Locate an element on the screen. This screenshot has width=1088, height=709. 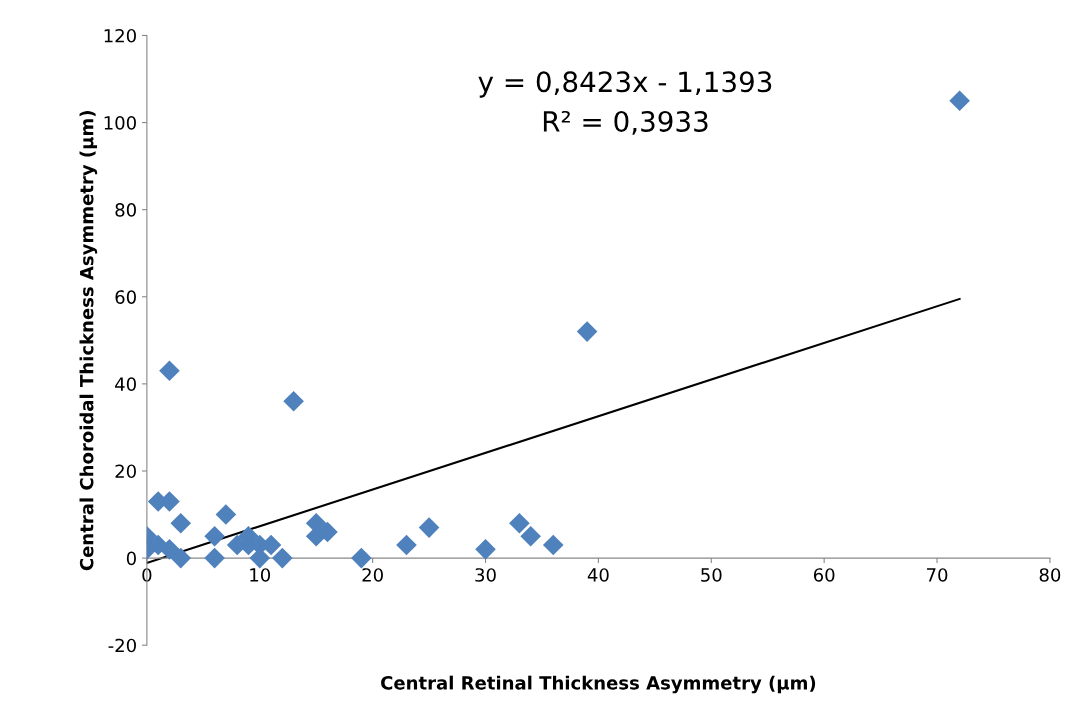
x-tick-label: 70 is located at coordinates (937, 575).